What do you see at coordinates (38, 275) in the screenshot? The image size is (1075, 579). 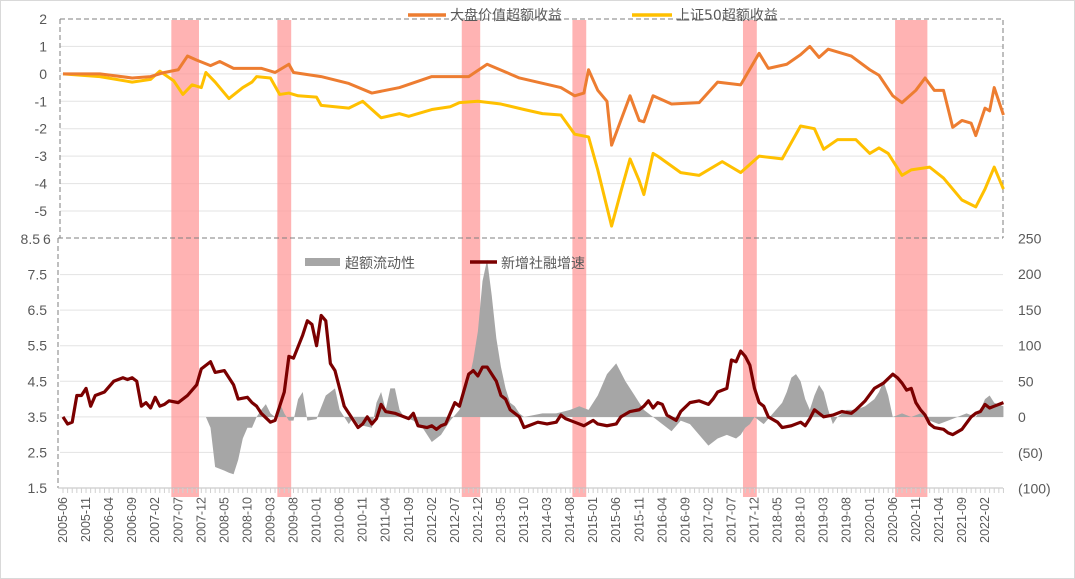 I see `y-tick-left: 7.5` at bounding box center [38, 275].